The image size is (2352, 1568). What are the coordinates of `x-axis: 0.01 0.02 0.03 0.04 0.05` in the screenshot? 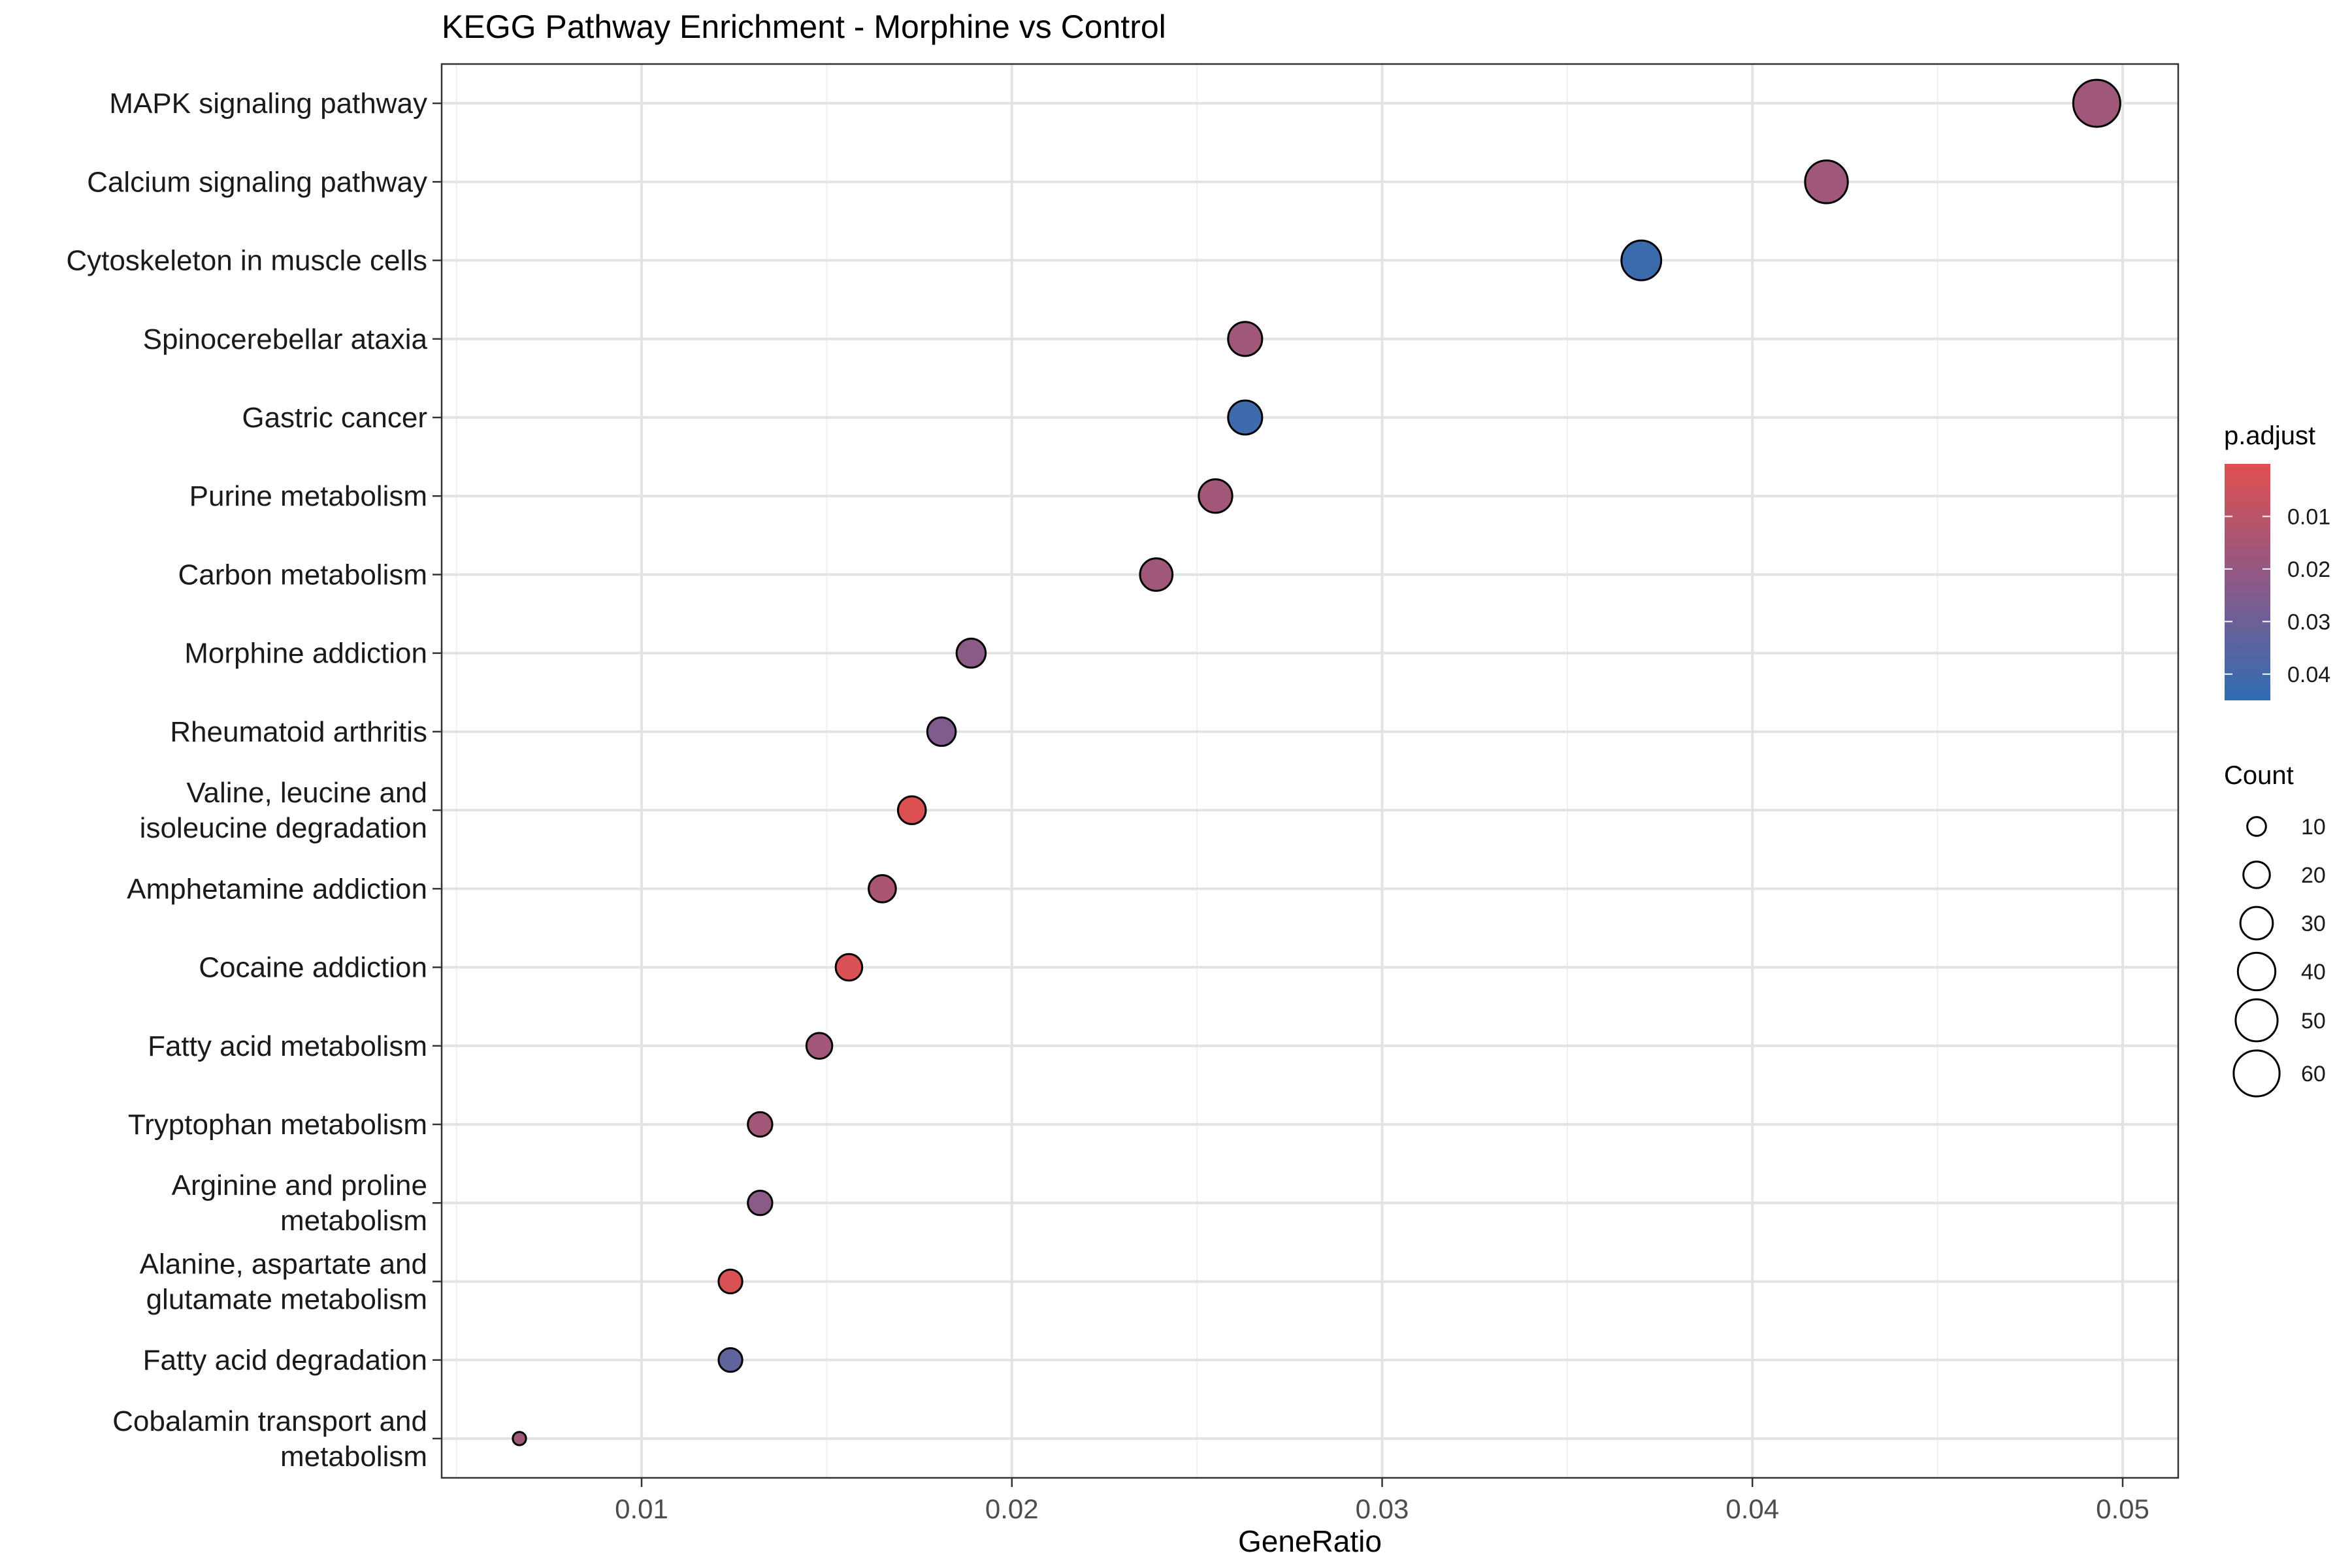 It's located at (1382, 1501).